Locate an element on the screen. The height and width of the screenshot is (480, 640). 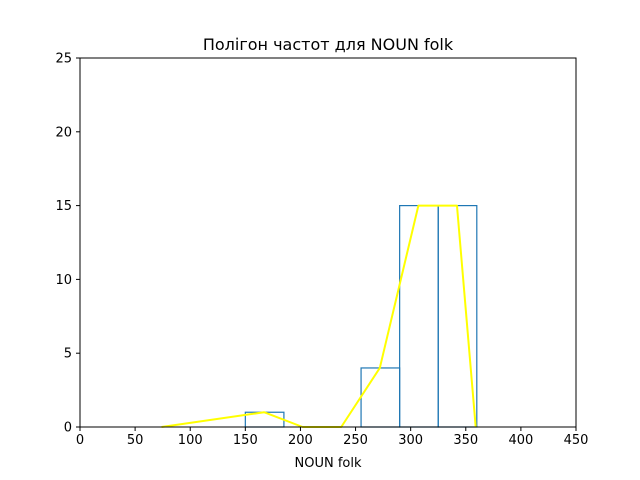
y-tick-label: 10 is located at coordinates (63, 280).